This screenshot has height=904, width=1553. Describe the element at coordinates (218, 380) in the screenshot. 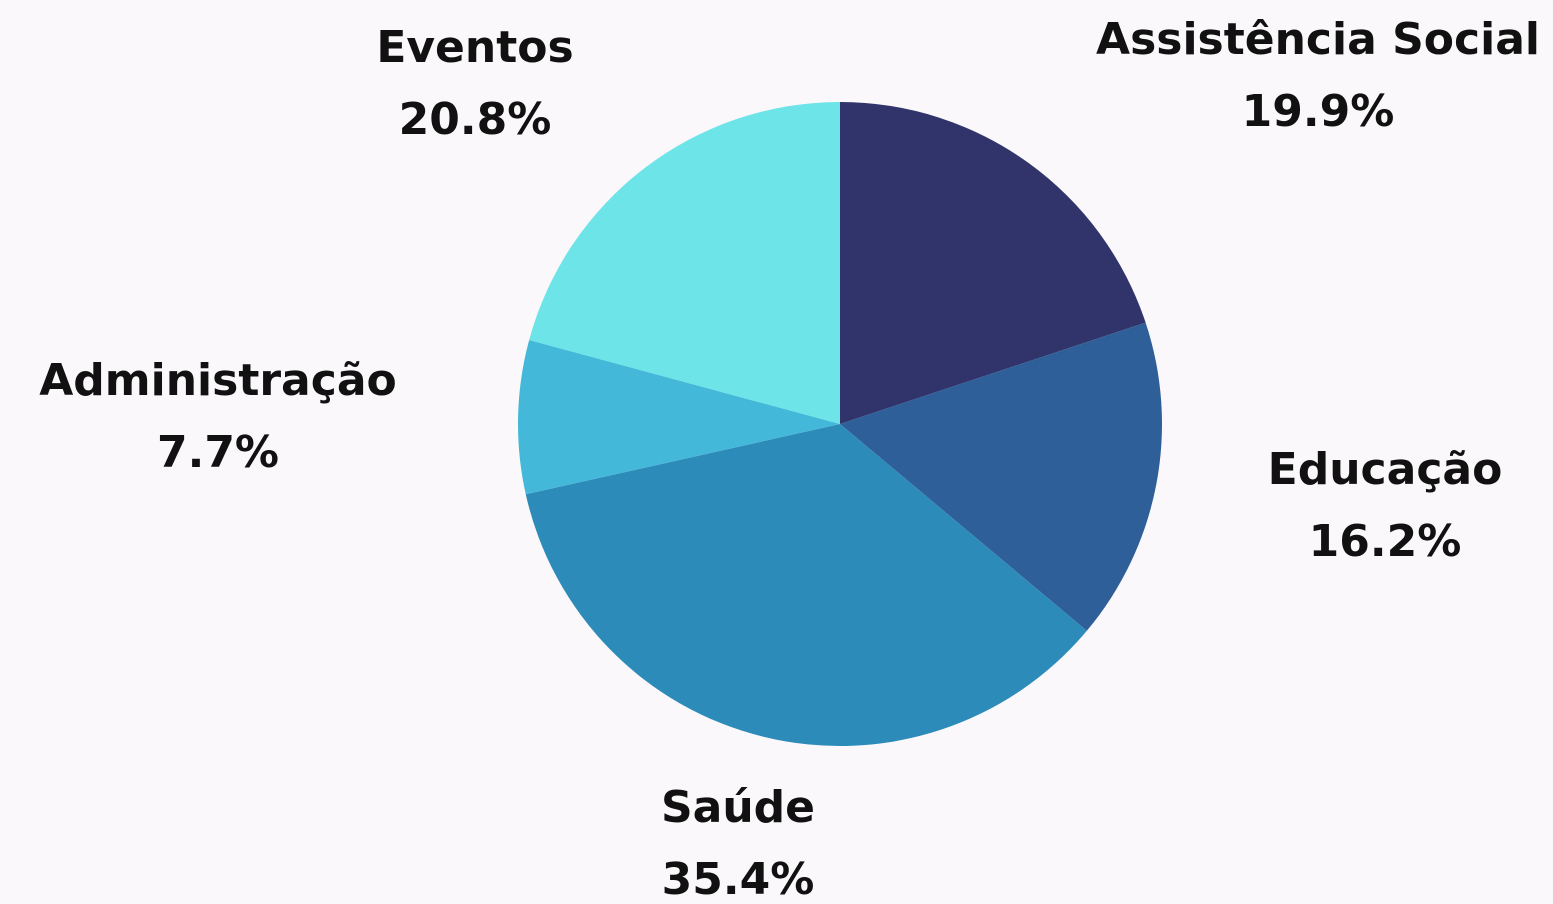

I see `slice-label: Administração` at that location.